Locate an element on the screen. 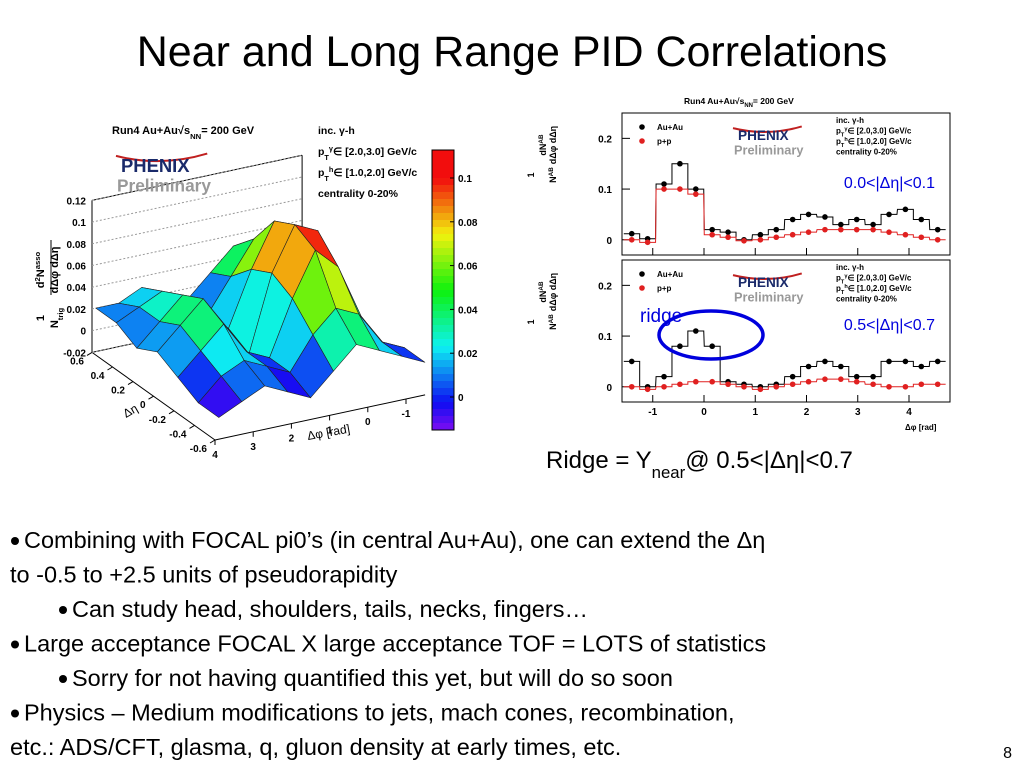 The width and height of the screenshot is (1024, 768). plot-header: Run4 Au+Au√sNN= 200 GeV is located at coordinates (183, 133).